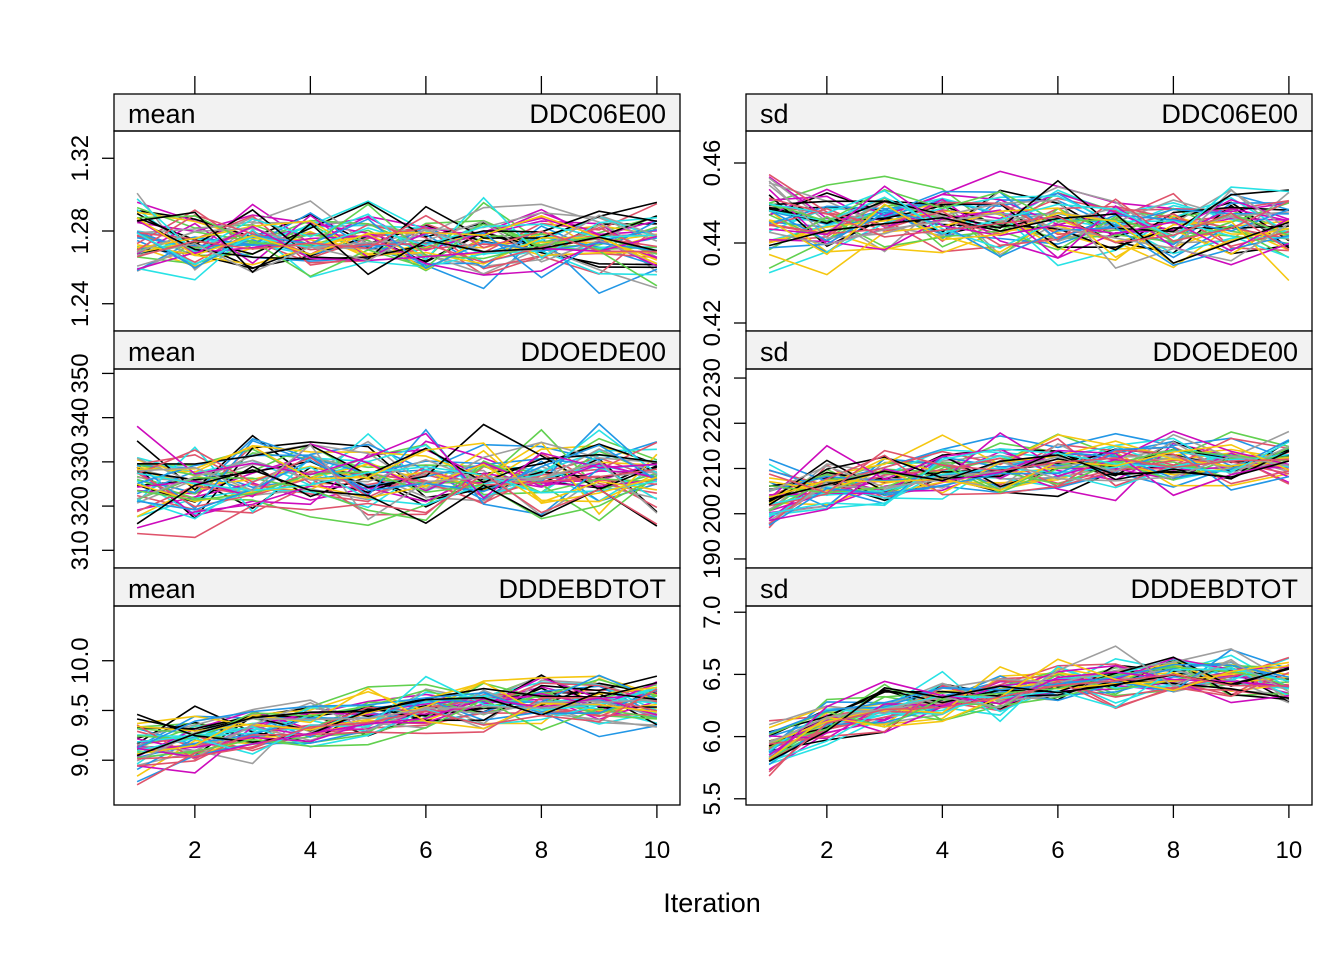  I want to click on y-tick-label: 190, so click(712, 559).